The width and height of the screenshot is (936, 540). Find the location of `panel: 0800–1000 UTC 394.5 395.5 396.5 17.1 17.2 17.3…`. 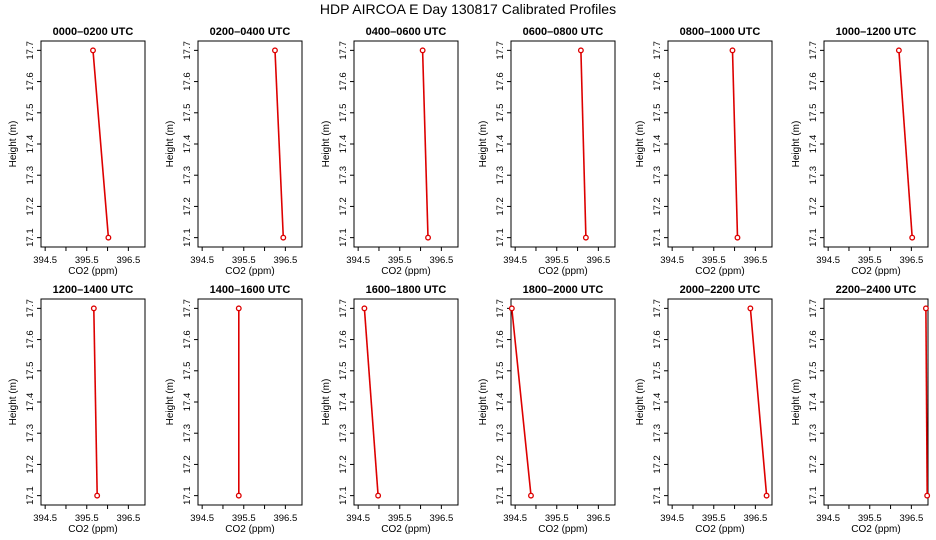

panel: 0800–1000 UTC 394.5 395.5 396.5 17.1 17.2 17.3… is located at coordinates (704, 151).